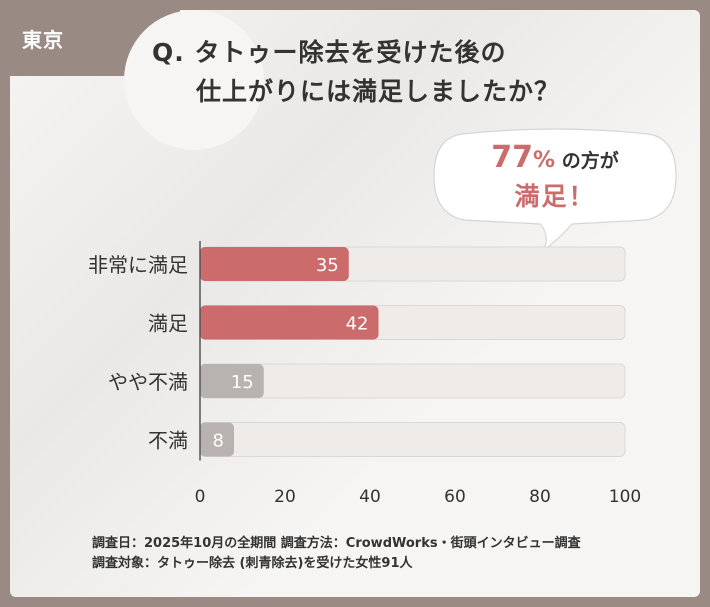  I want to click on x-tick-label: 20, so click(285, 497).